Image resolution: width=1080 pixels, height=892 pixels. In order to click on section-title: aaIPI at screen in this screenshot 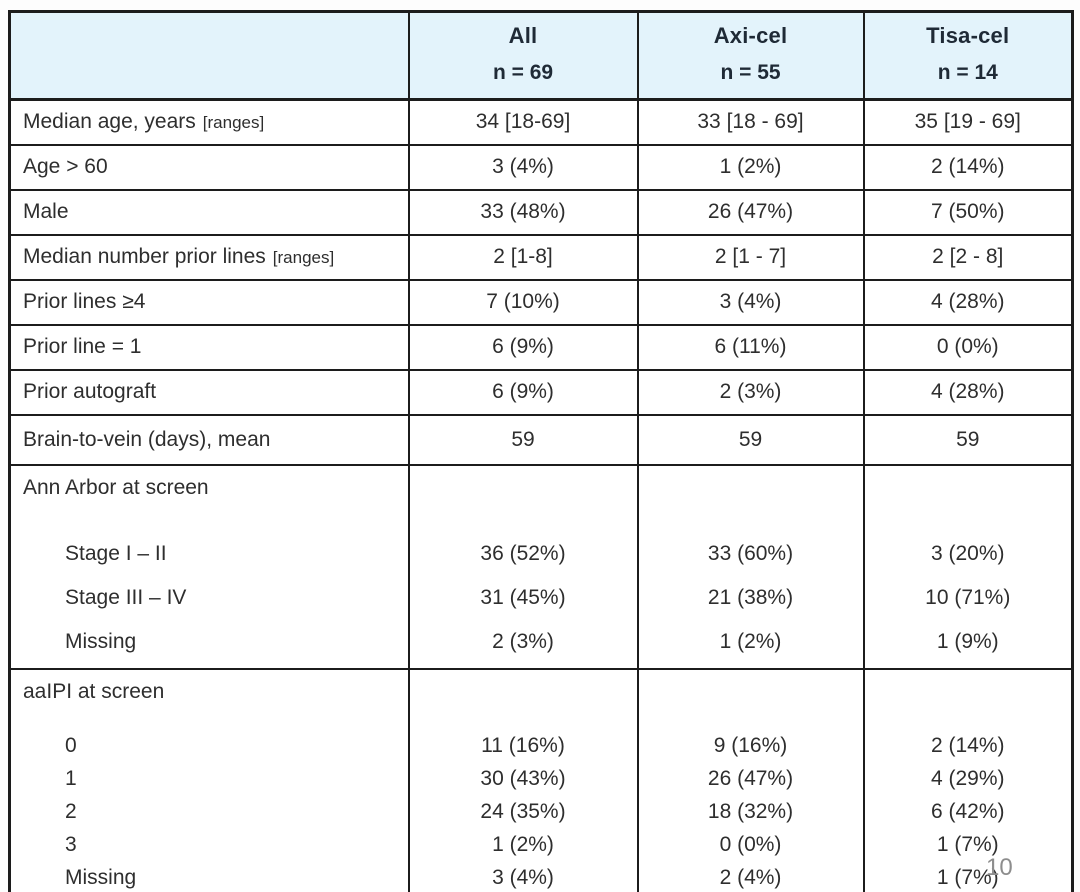, I will do `click(94, 691)`.